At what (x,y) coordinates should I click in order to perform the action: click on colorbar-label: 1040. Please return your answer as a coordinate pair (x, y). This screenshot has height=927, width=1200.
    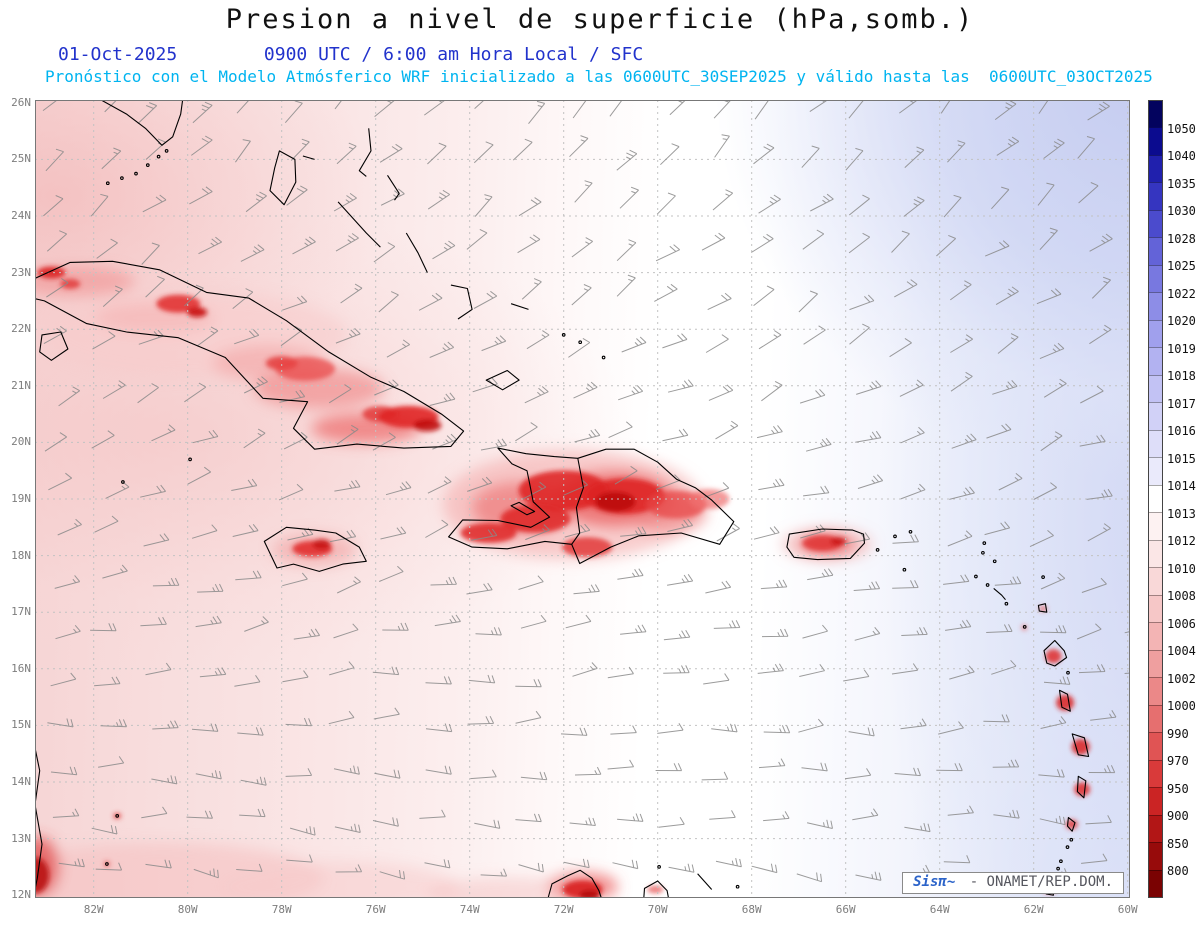
    Looking at the image, I should click on (1181, 156).